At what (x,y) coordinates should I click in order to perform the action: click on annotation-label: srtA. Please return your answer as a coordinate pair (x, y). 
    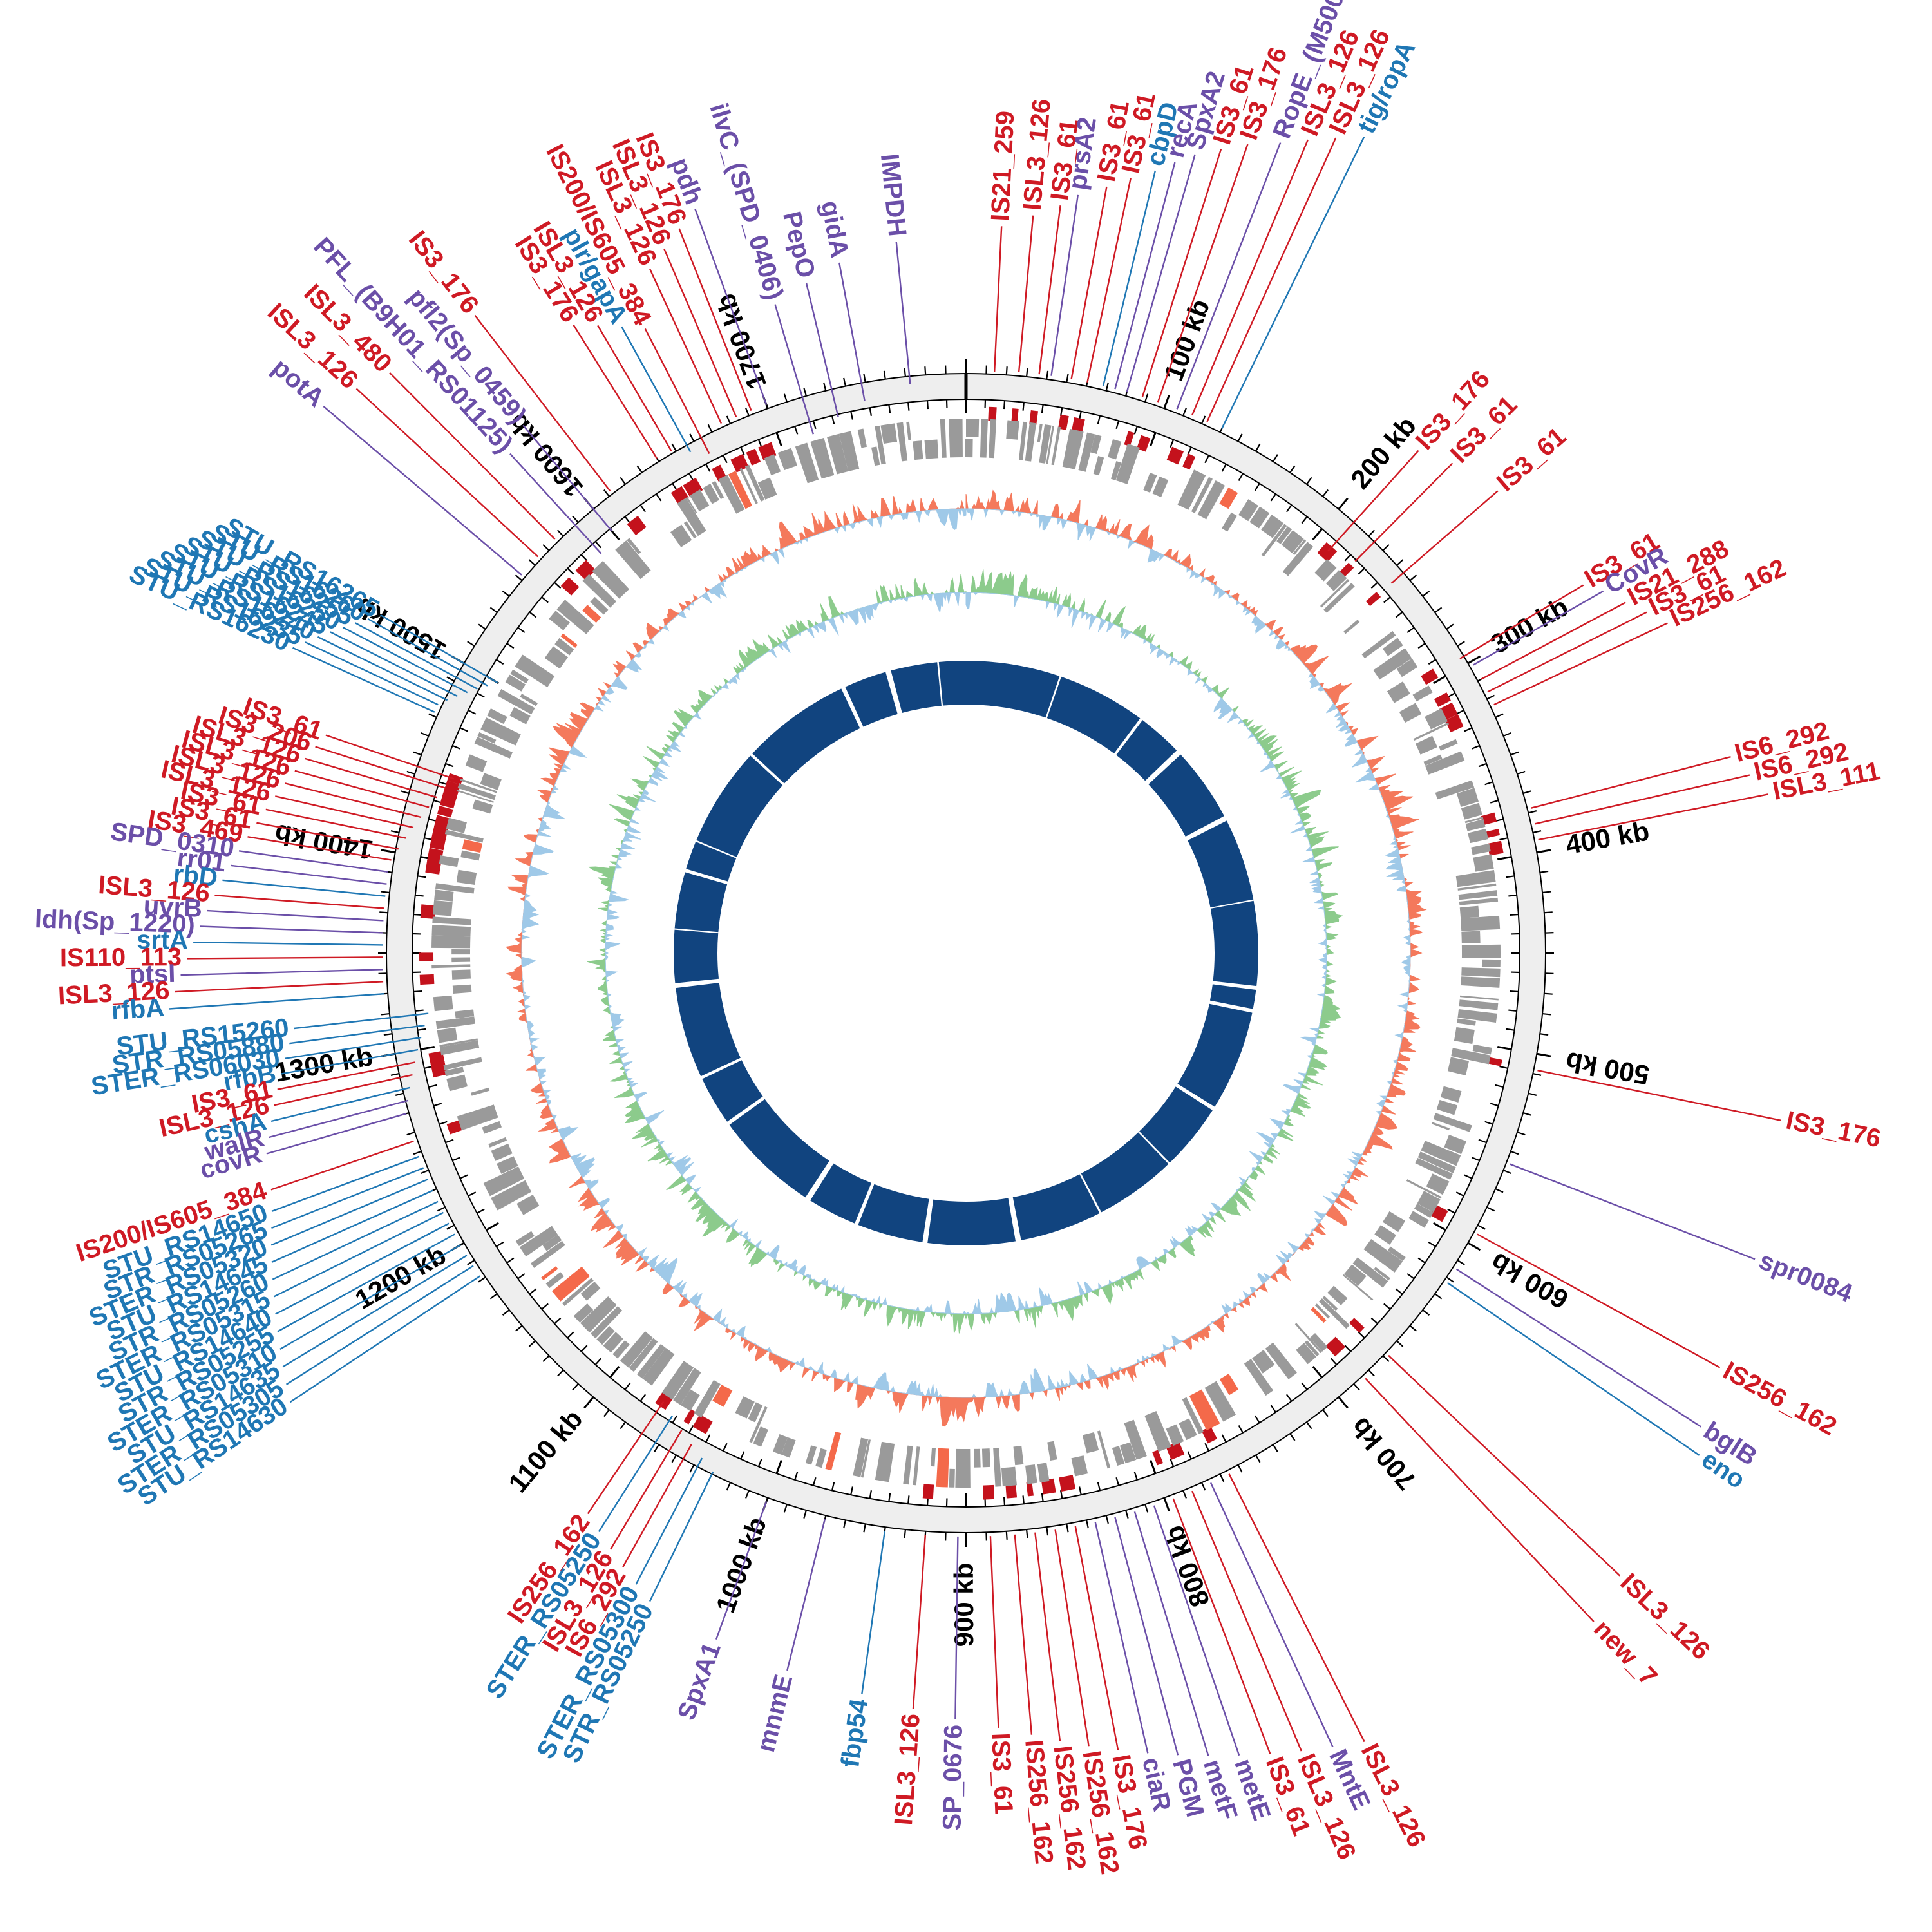
    Looking at the image, I should click on (163, 941).